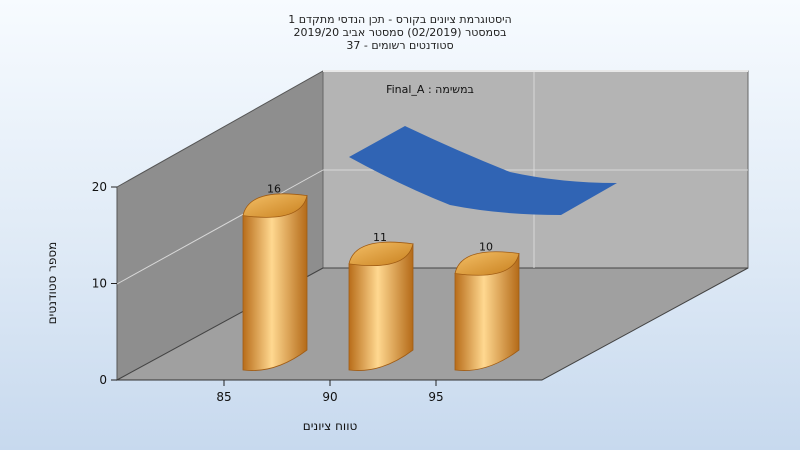 The image size is (800, 450). What do you see at coordinates (486, 247) in the screenshot?
I see `data-label-95: 10` at bounding box center [486, 247].